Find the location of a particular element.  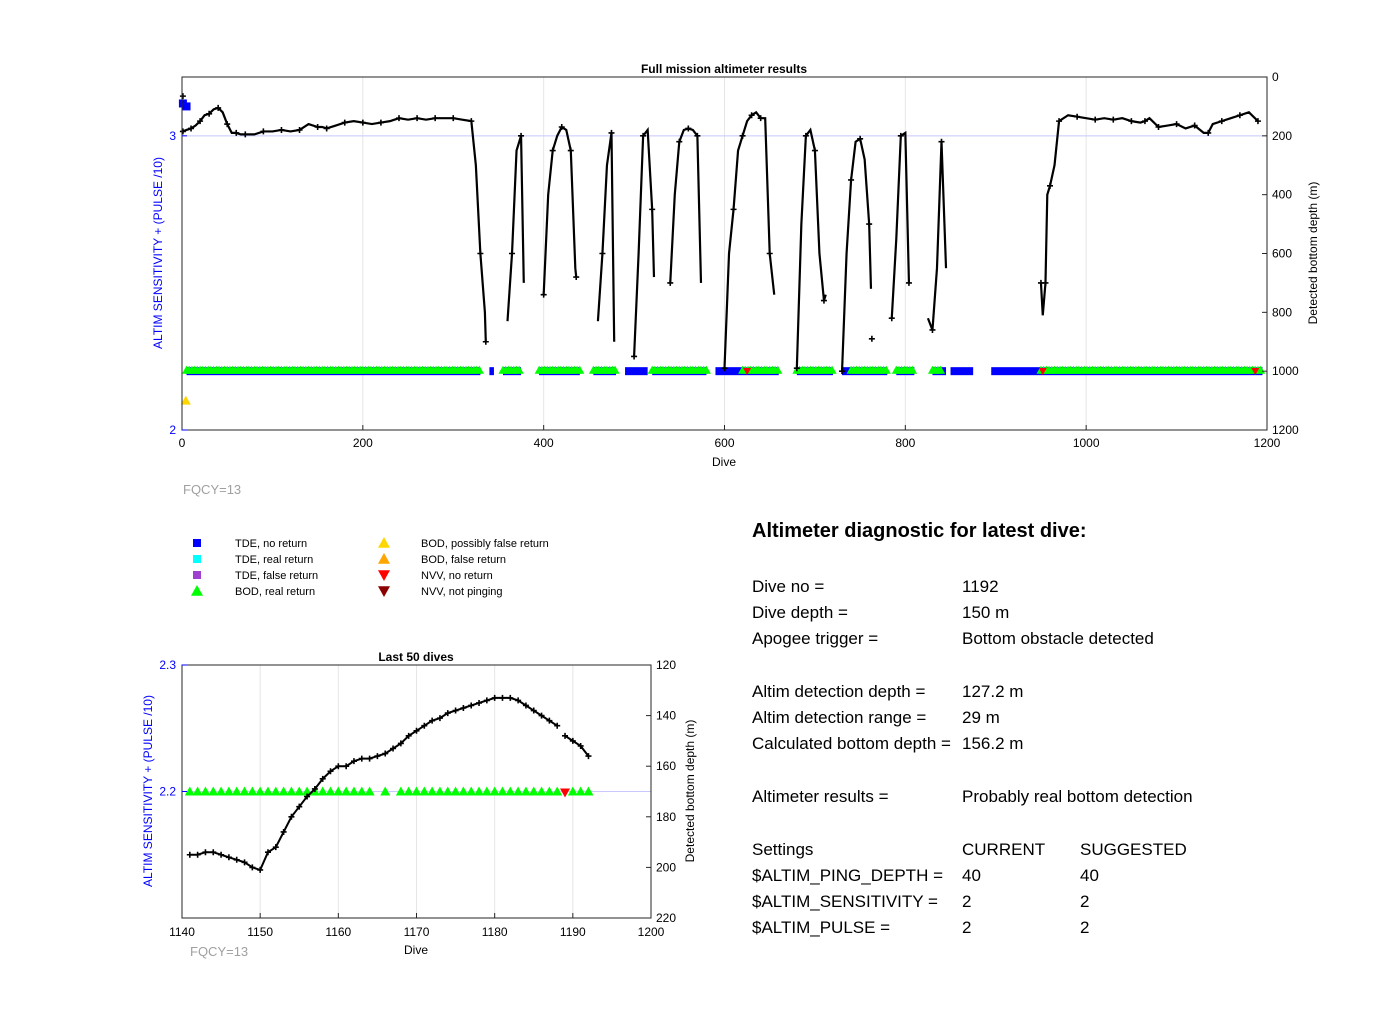

diagnostic-title: Altimeter diagnostic for latest dive: is located at coordinates (919, 531).